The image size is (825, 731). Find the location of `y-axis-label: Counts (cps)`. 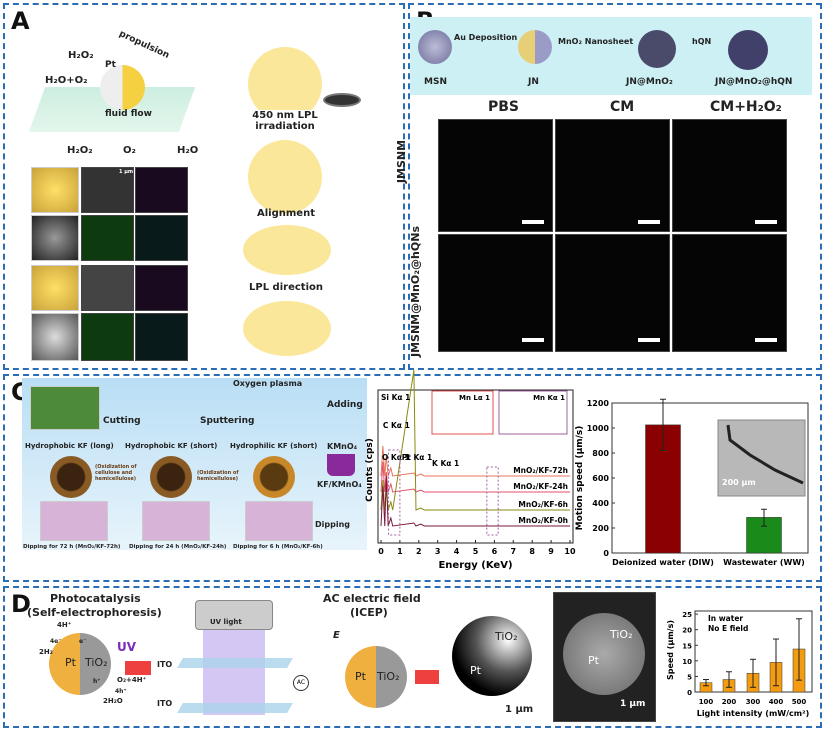

y-axis-label: Counts (cps) is located at coordinates (370, 470).